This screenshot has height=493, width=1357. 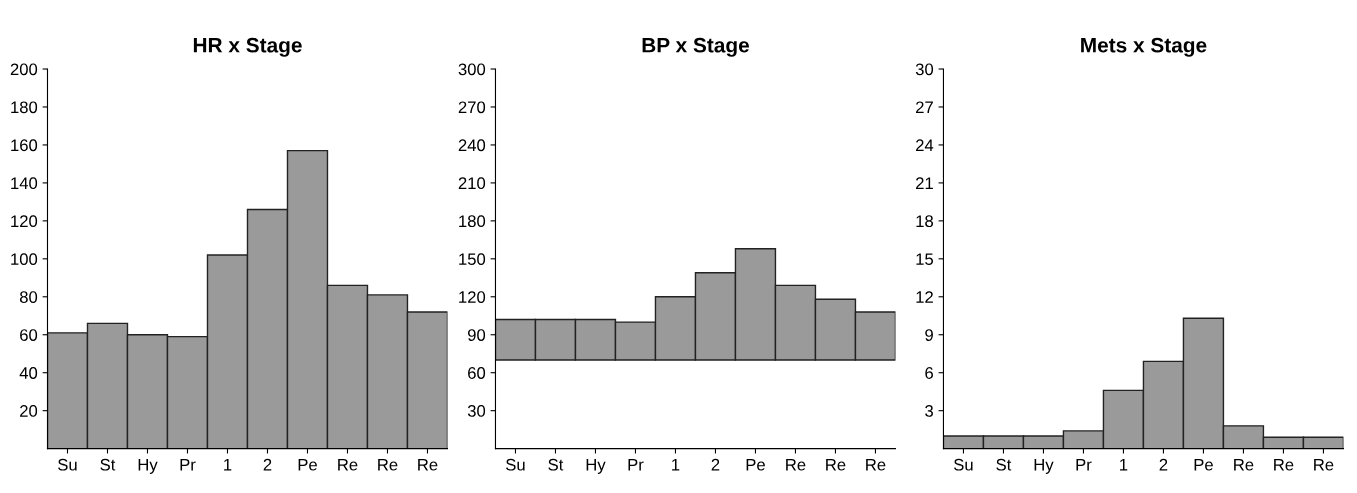 What do you see at coordinates (472, 69) in the screenshot?
I see `y-tick-label: 300` at bounding box center [472, 69].